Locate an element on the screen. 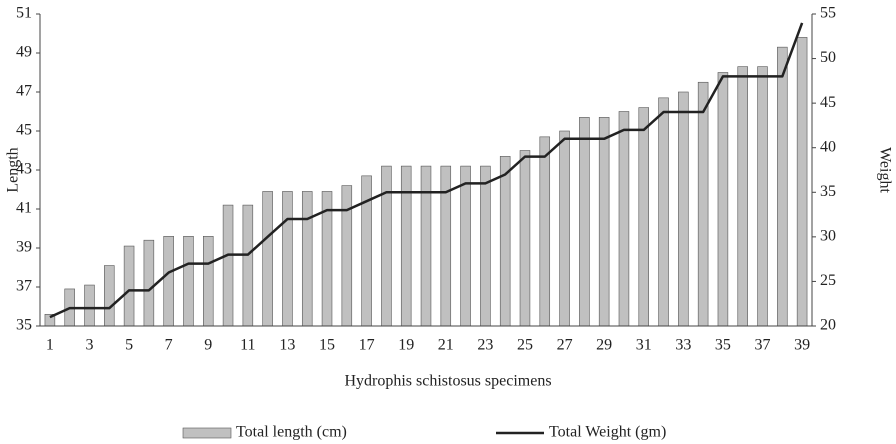 The height and width of the screenshot is (444, 896). x-tick-label: 25 is located at coordinates (525, 345).